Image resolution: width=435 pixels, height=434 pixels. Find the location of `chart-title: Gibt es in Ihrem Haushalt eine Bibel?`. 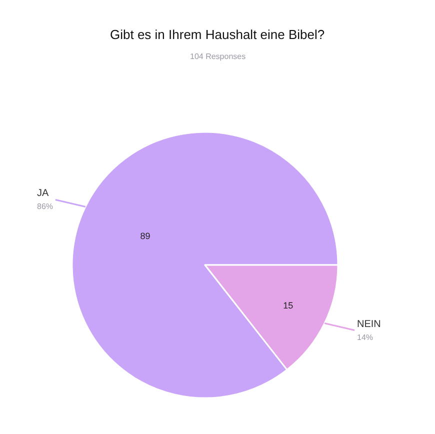

chart-title: Gibt es in Ihrem Haushalt eine Bibel? is located at coordinates (217, 34).